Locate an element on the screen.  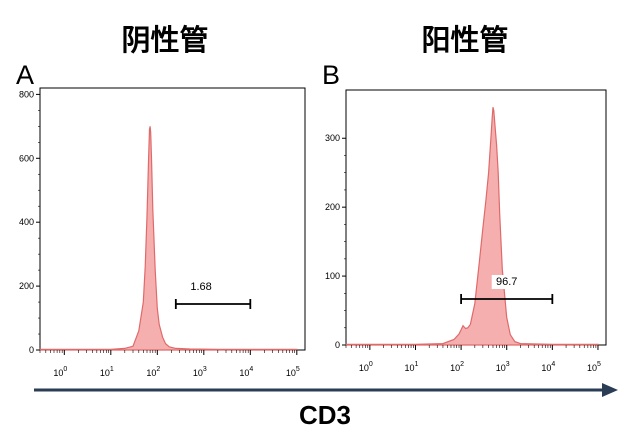
gate-label: 96.7 is located at coordinates (506, 282).